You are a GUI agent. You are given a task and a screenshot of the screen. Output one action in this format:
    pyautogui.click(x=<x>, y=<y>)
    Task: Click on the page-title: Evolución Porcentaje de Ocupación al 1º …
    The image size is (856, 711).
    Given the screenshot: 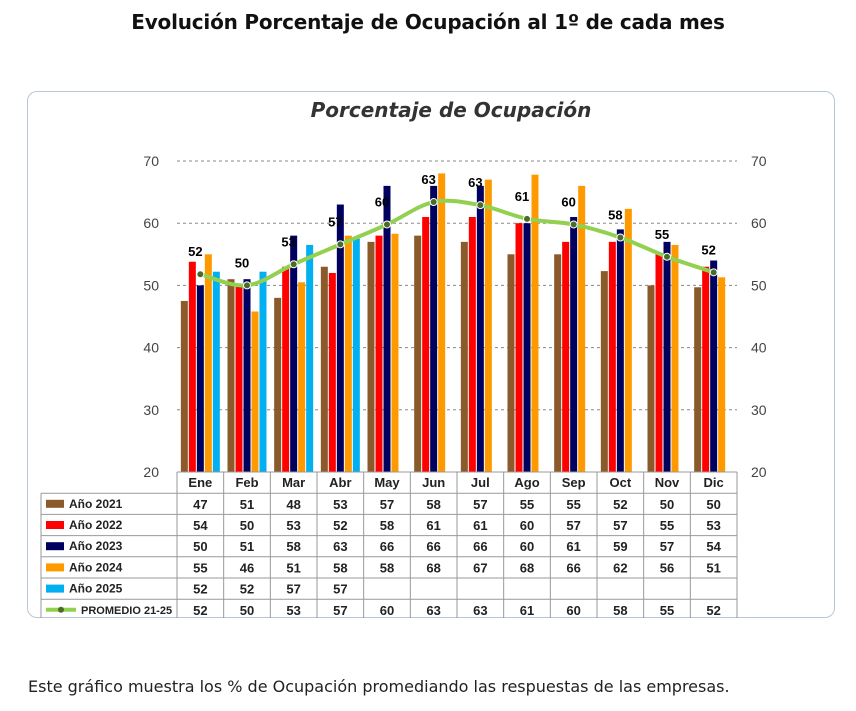 What is the action you would take?
    pyautogui.click(x=428, y=22)
    